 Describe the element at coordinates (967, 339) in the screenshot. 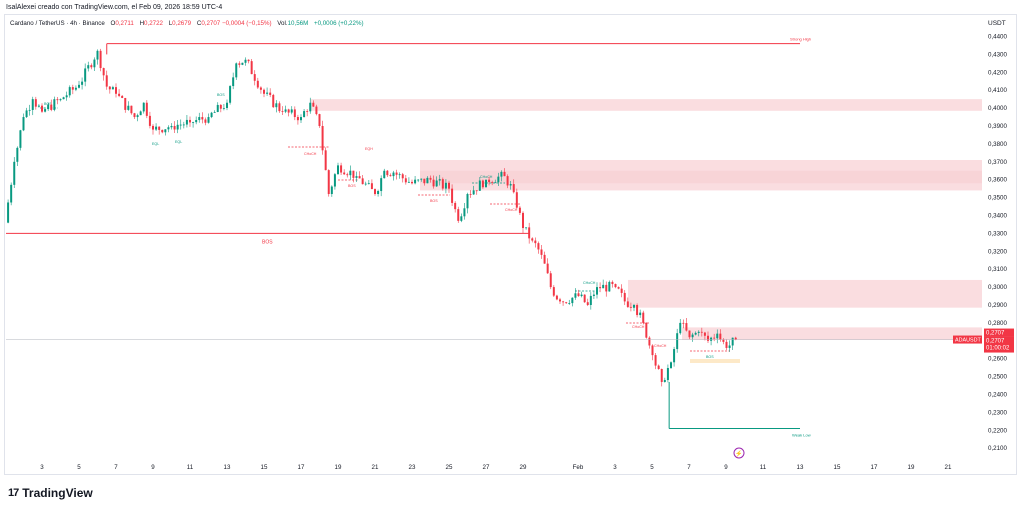

I see `symbol-label-bg` at that location.